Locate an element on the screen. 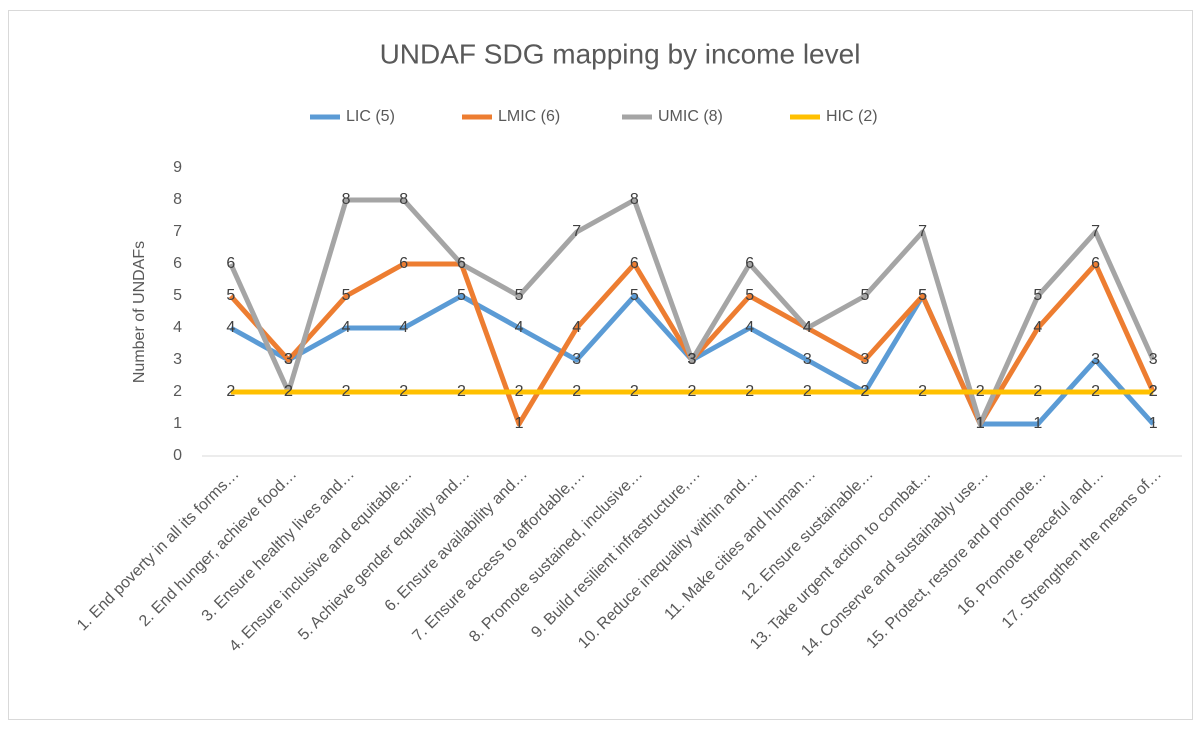  y-tick-label: 6 is located at coordinates (177, 263).